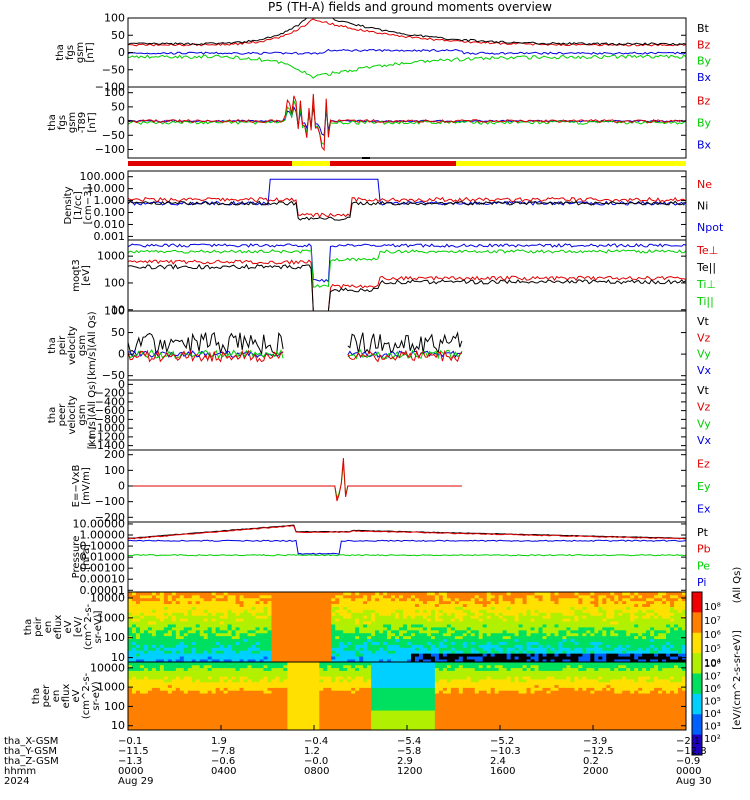  Describe the element at coordinates (407, 345) in the screenshot. I see `panel-frame` at that location.